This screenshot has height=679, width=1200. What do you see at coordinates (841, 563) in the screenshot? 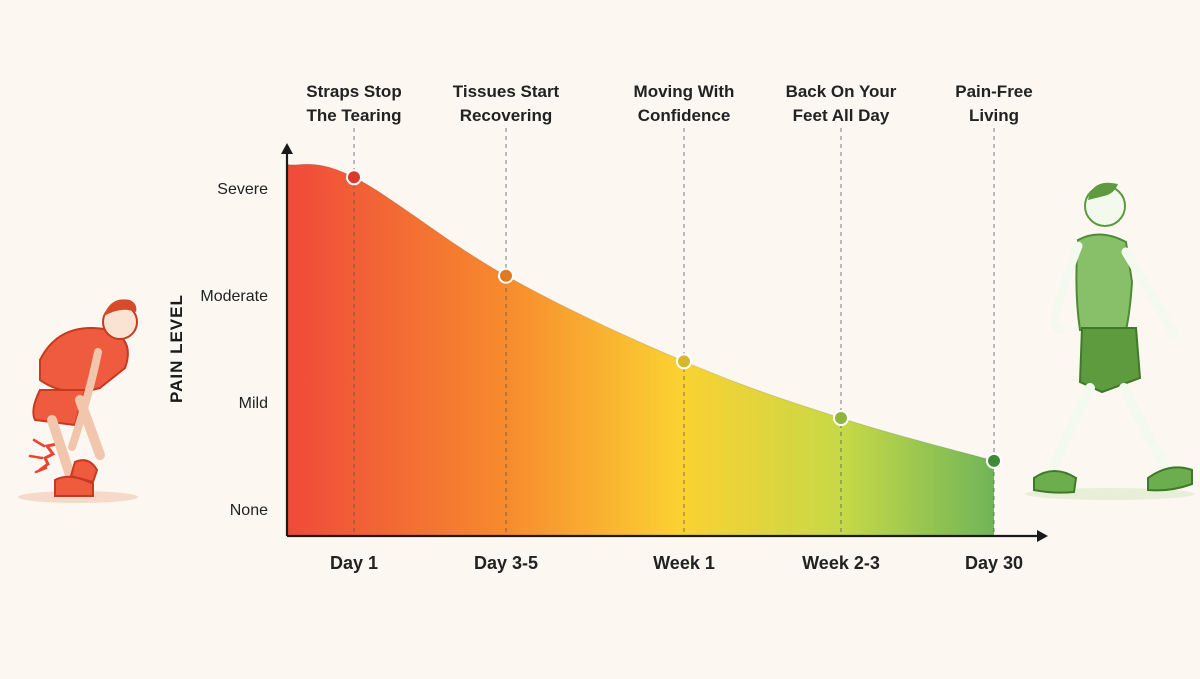
I see `x-tick-label: Week 2-3` at bounding box center [841, 563].